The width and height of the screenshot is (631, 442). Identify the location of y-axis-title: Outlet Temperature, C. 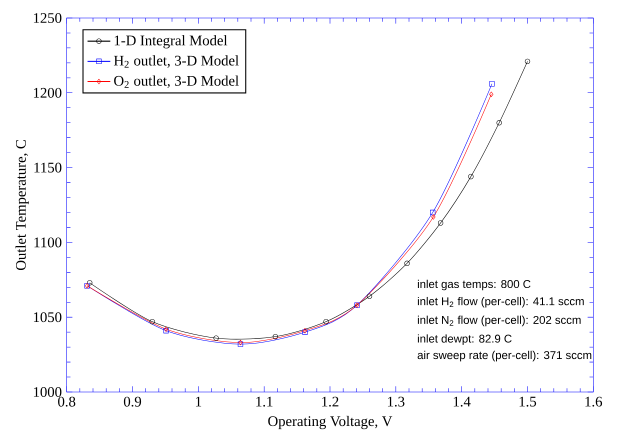
(22, 205).